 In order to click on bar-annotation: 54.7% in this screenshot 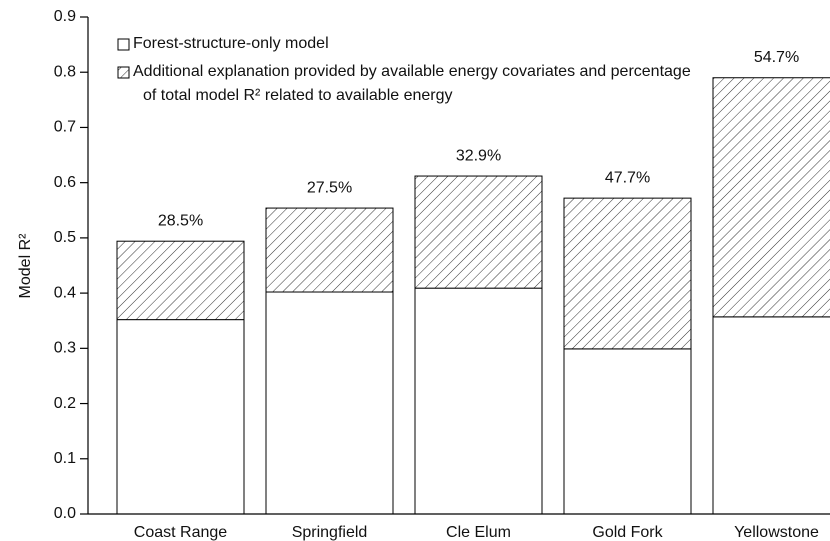, I will do `click(776, 57)`.